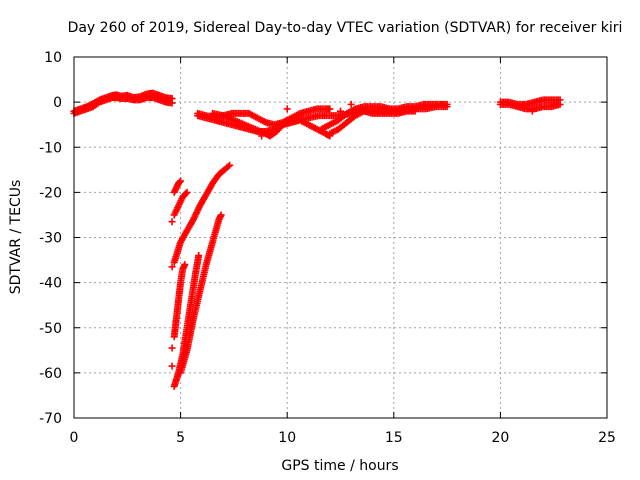 The width and height of the screenshot is (640, 480). What do you see at coordinates (500, 438) in the screenshot?
I see `x-tick-label: 20` at bounding box center [500, 438].